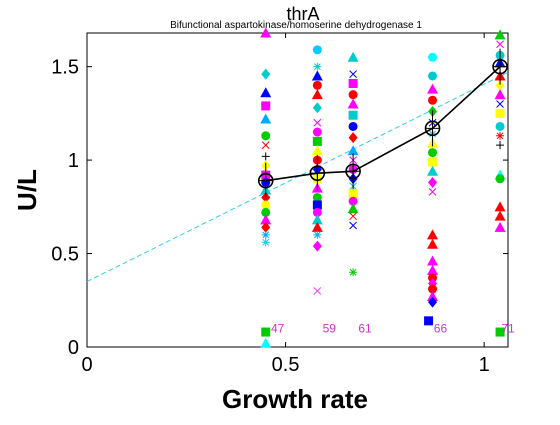 This screenshot has height=425, width=560. I want to click on y-tick-label: 0, so click(73, 348).